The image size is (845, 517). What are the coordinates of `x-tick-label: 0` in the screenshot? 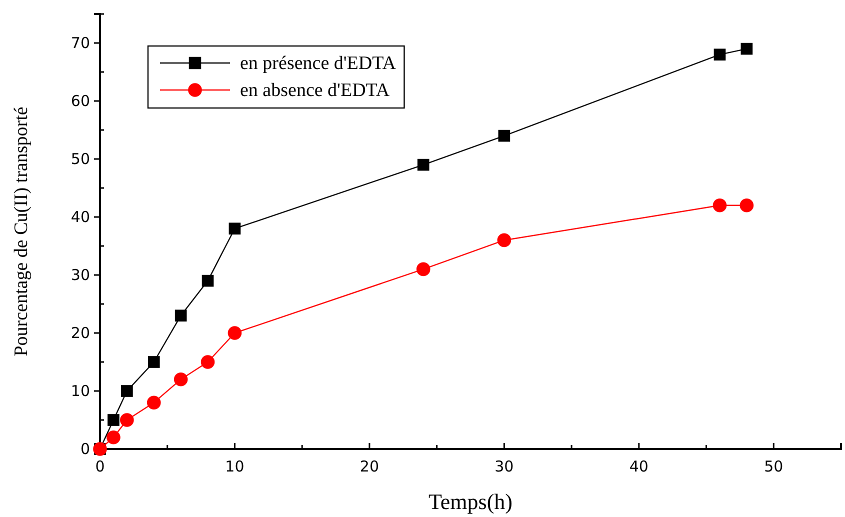 It's located at (100, 467).